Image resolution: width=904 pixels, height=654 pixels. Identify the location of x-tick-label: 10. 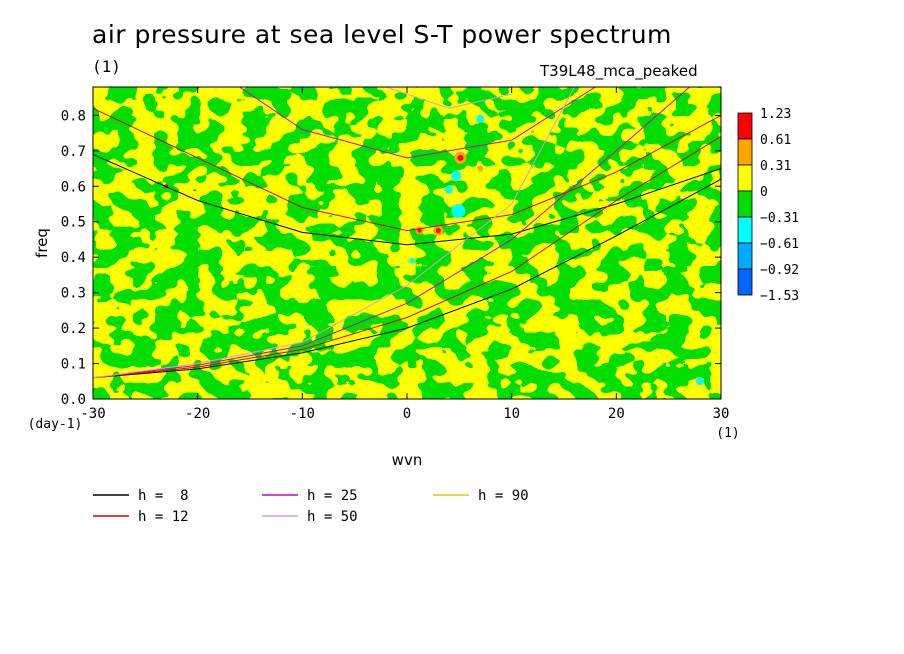
(511, 414).